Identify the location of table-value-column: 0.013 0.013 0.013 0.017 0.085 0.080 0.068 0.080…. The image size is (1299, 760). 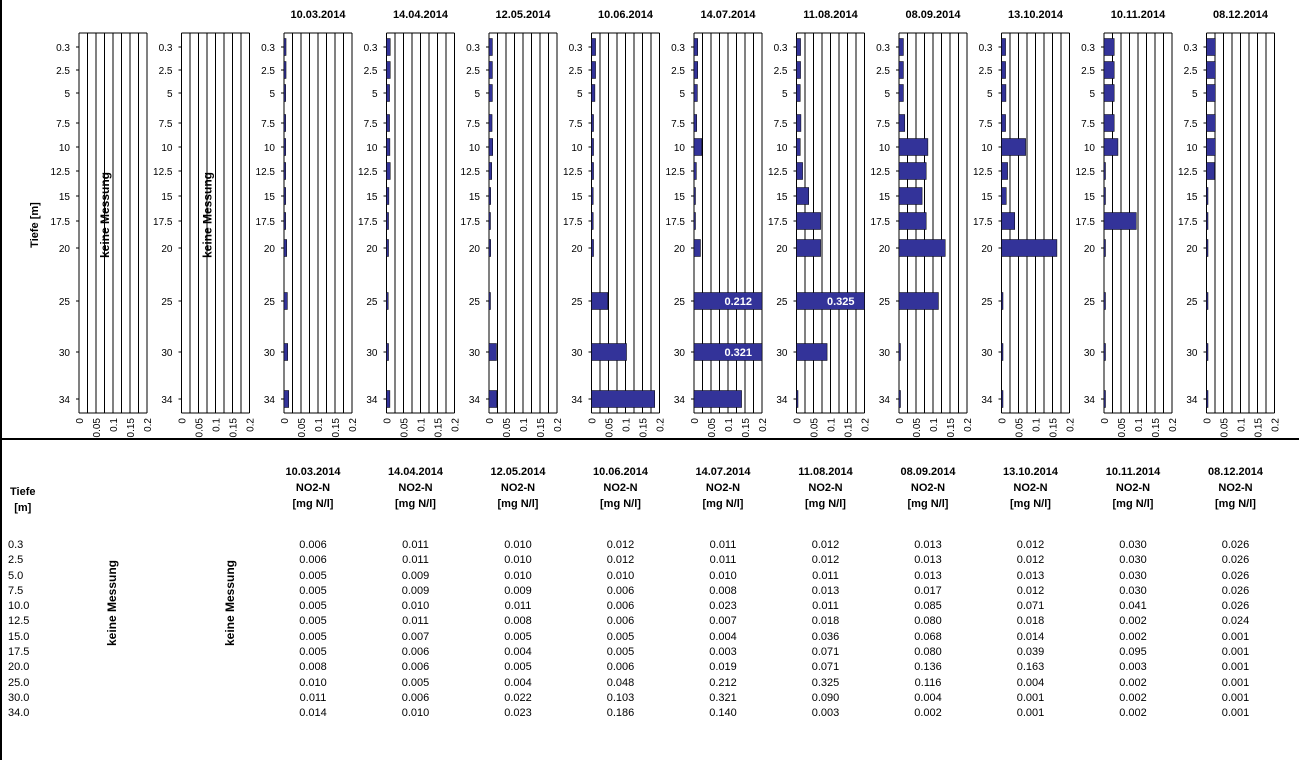
(928, 630).